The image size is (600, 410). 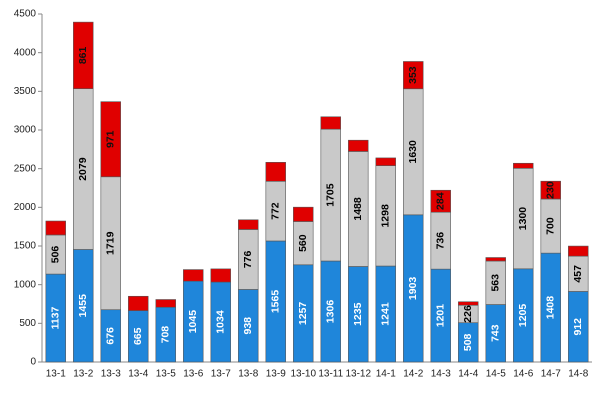 What do you see at coordinates (276, 374) in the screenshot?
I see `x-tick-label: 13-9` at bounding box center [276, 374].